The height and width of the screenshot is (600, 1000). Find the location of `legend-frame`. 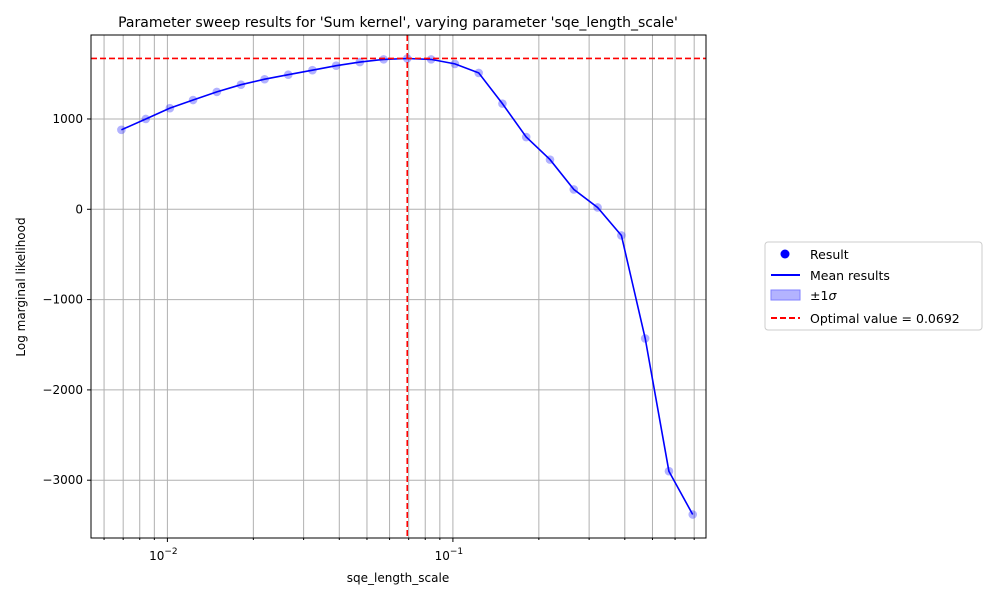

legend-frame is located at coordinates (873, 286).